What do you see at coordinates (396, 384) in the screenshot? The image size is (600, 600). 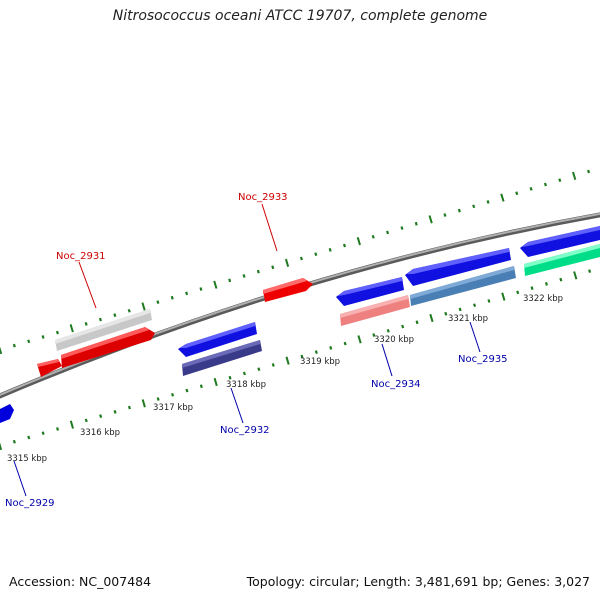 I see `gene-label: Noc_2934` at bounding box center [396, 384].